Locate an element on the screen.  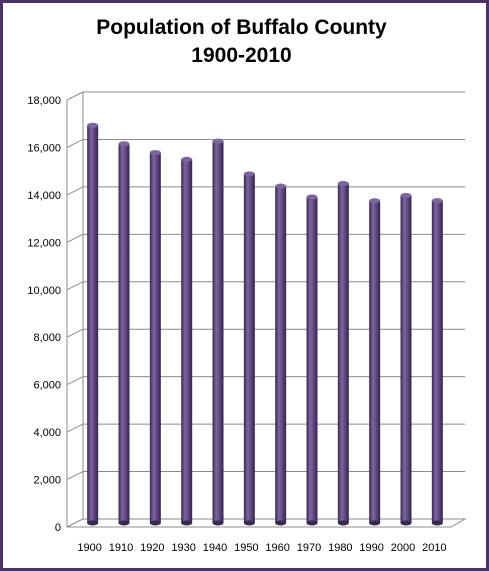
y-tick-label: 10,000 is located at coordinates (44, 291).